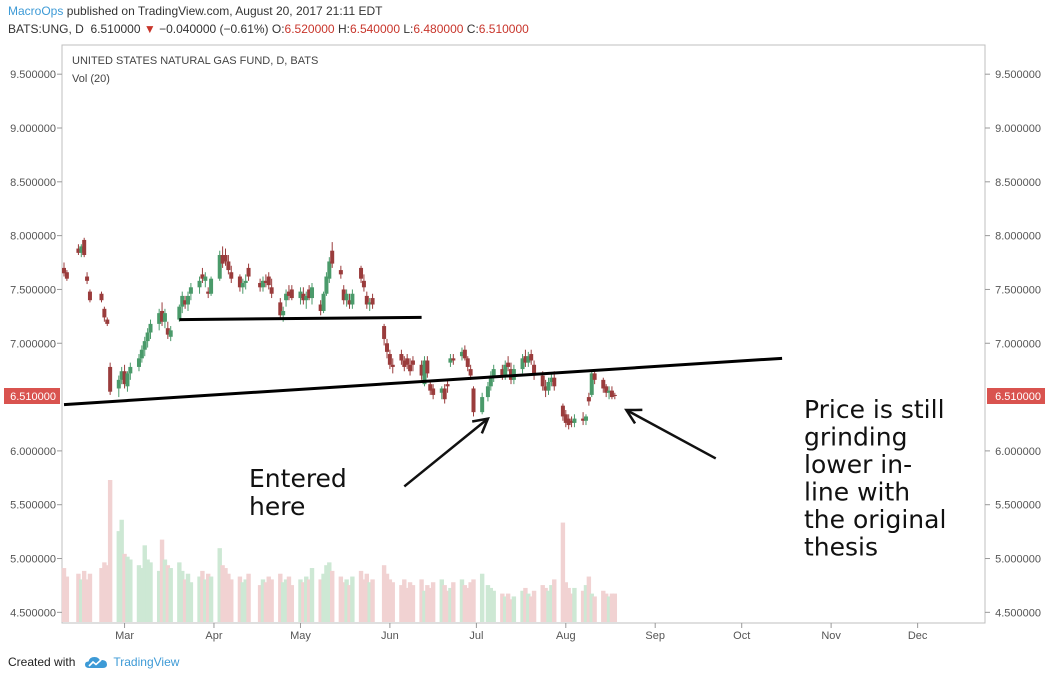 Image resolution: width=1047 pixels, height=680 pixels. Describe the element at coordinates (655, 636) in the screenshot. I see `x-tick-label: Sep` at that location.